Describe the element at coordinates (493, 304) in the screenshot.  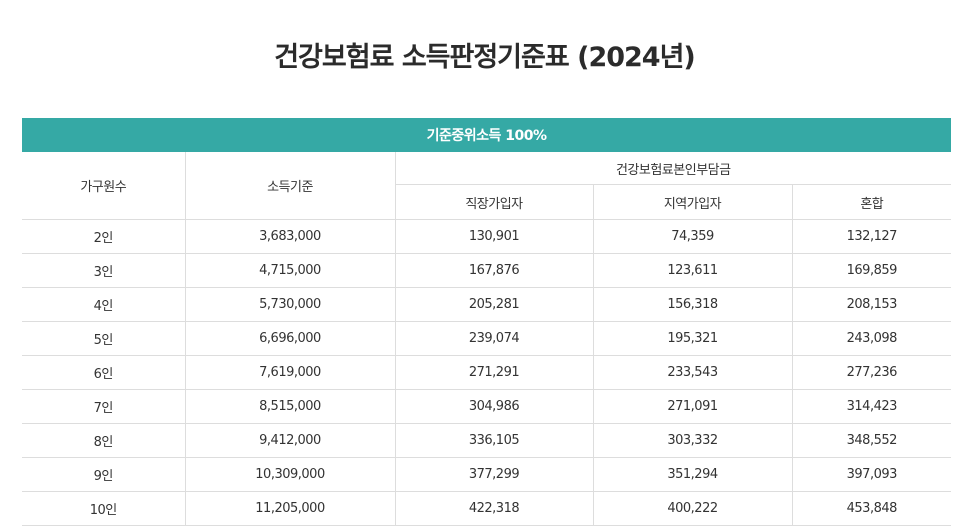
I see `workplace-premium-cell: 205,281` at that location.